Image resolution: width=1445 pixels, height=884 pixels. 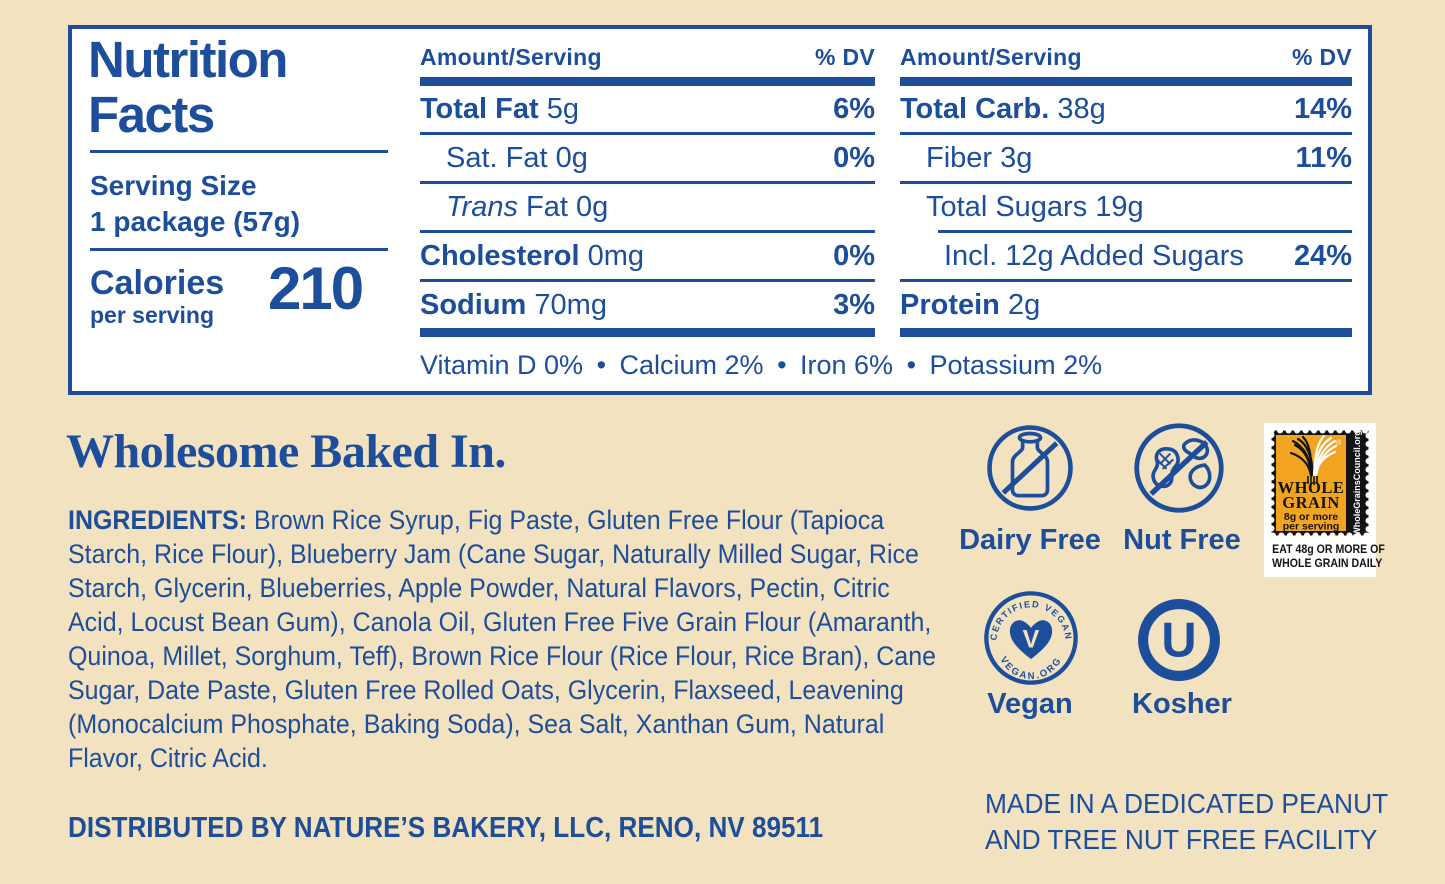 What do you see at coordinates (1339, 443) in the screenshot?
I see `registered-mark: ®` at bounding box center [1339, 443].